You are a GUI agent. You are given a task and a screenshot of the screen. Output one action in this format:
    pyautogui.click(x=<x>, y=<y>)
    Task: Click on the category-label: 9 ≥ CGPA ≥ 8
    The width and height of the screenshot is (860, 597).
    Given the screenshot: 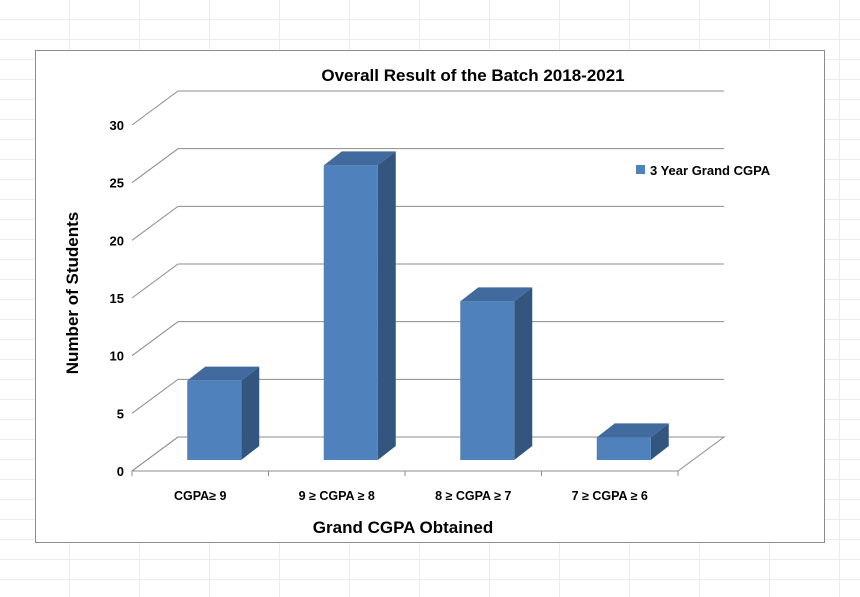 What is the action you would take?
    pyautogui.click(x=337, y=496)
    